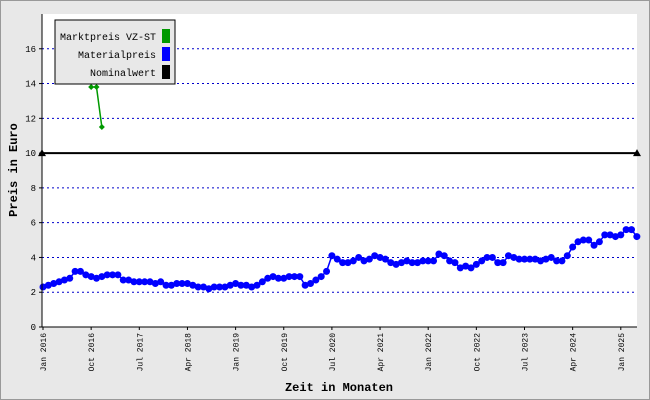 The width and height of the screenshot is (650, 400). I want to click on x-tick-label: Apr 2024, so click(574, 352).